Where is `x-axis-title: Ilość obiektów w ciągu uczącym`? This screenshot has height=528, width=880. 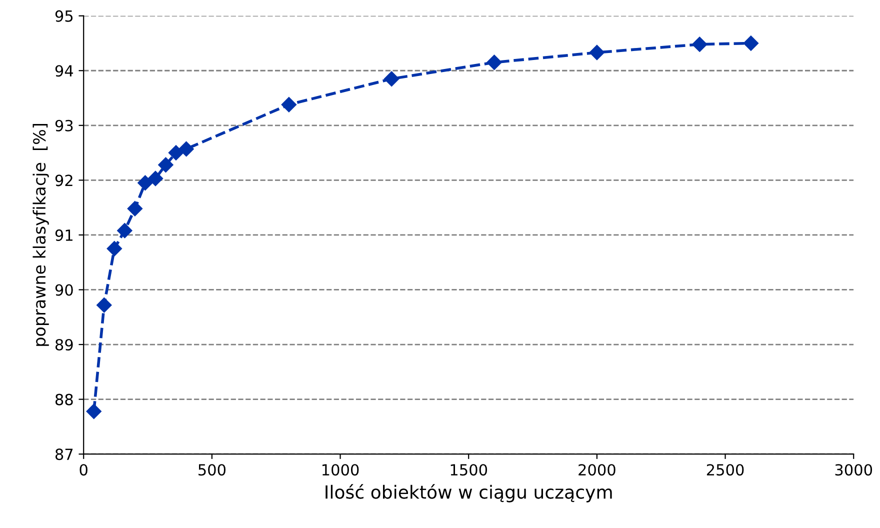
x-axis-title: Ilość obiektów w ciągu uczącym is located at coordinates (469, 493).